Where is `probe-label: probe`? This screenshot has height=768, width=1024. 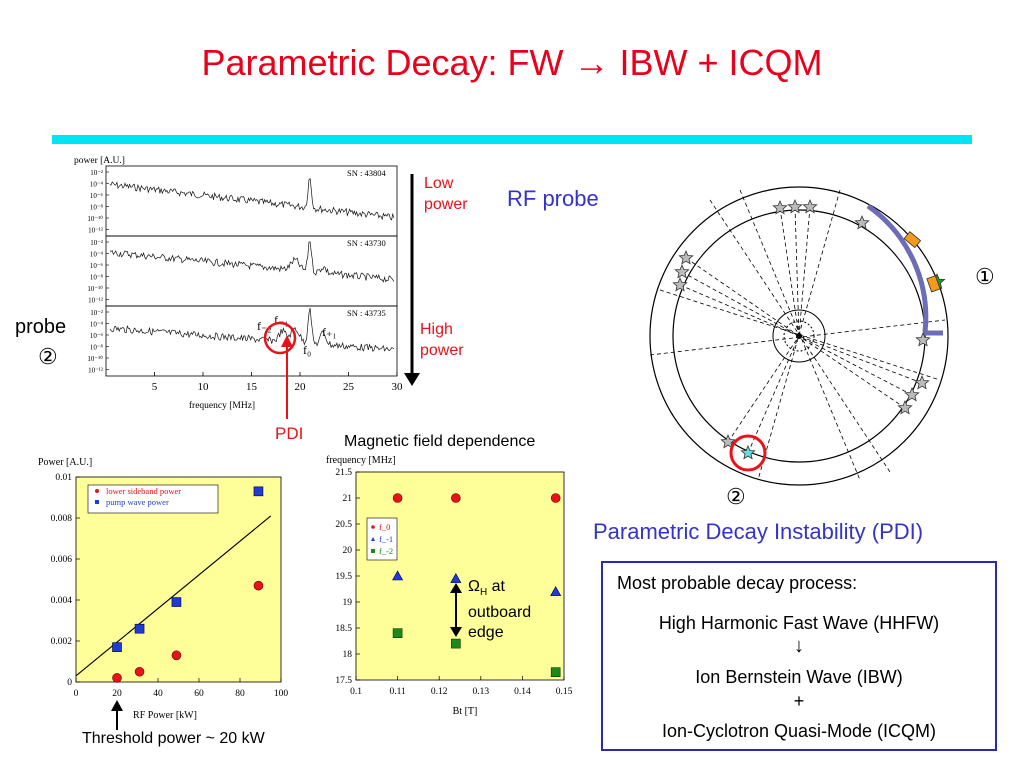 probe-label: probe is located at coordinates (41, 327).